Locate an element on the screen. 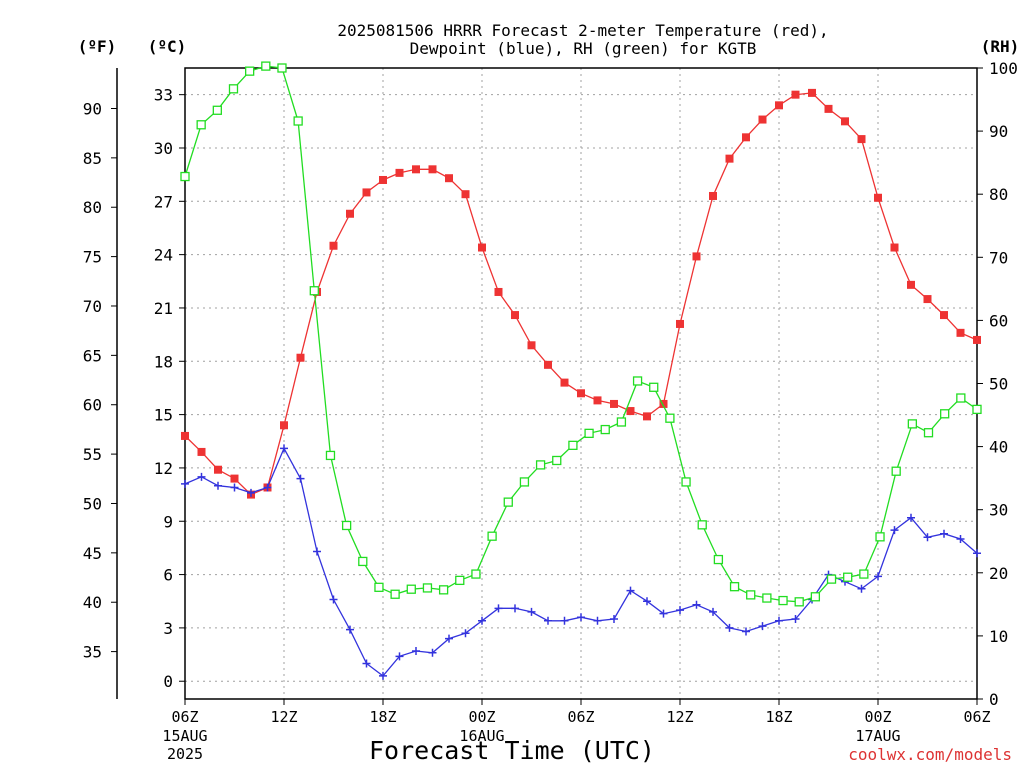  x-tick-label: 06Z is located at coordinates (580, 717).